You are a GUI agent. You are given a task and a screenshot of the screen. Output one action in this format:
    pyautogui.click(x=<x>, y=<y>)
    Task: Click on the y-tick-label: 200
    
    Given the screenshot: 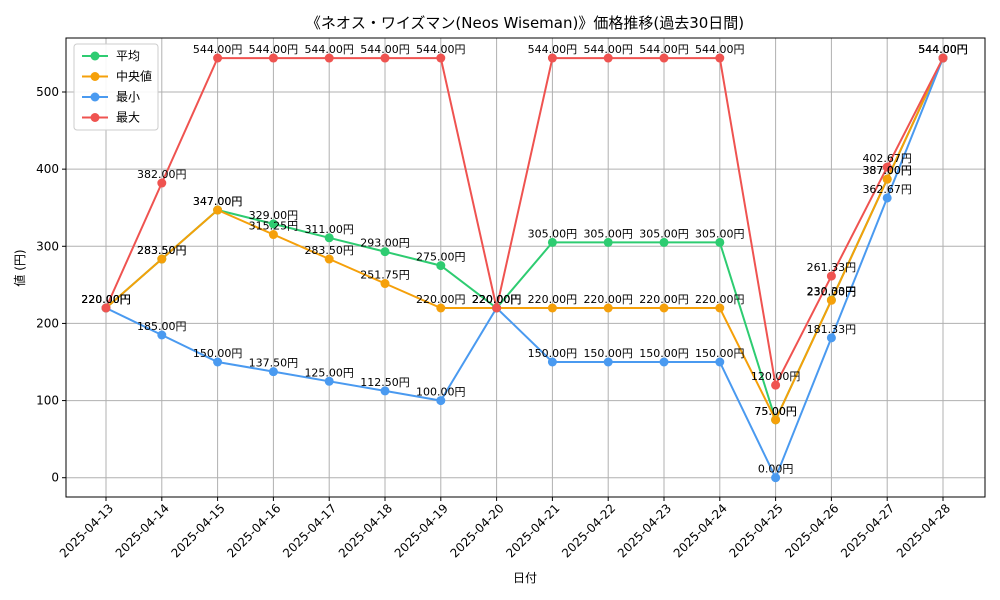 What is the action you would take?
    pyautogui.click(x=47, y=323)
    